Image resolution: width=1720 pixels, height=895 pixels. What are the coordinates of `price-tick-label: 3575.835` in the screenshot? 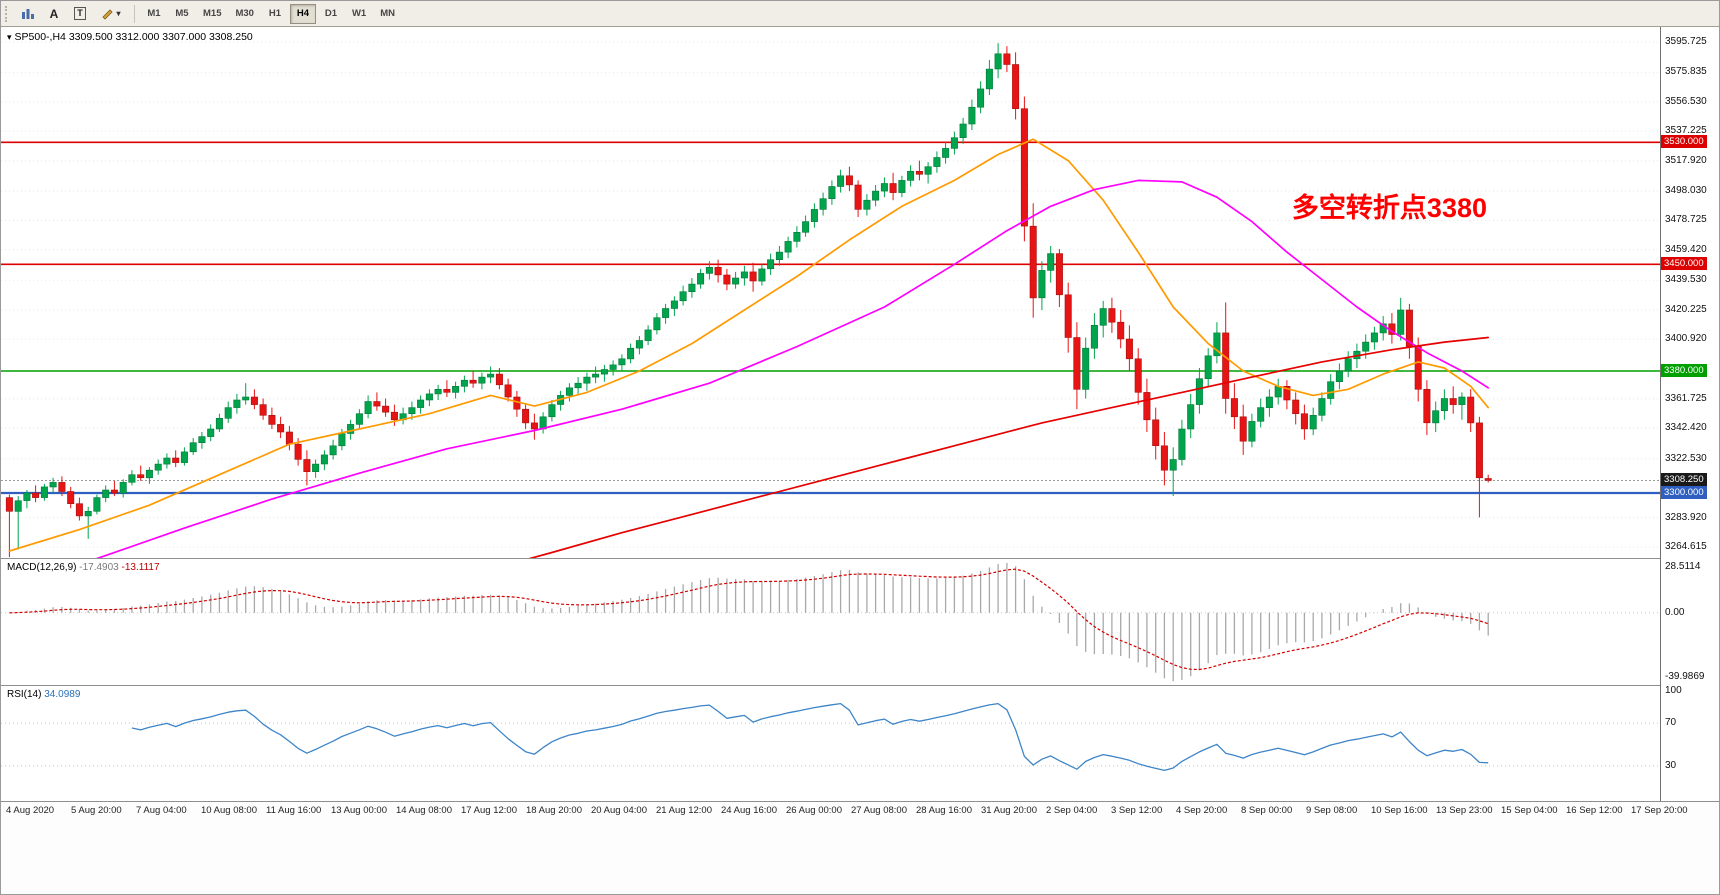 It's located at (1686, 71).